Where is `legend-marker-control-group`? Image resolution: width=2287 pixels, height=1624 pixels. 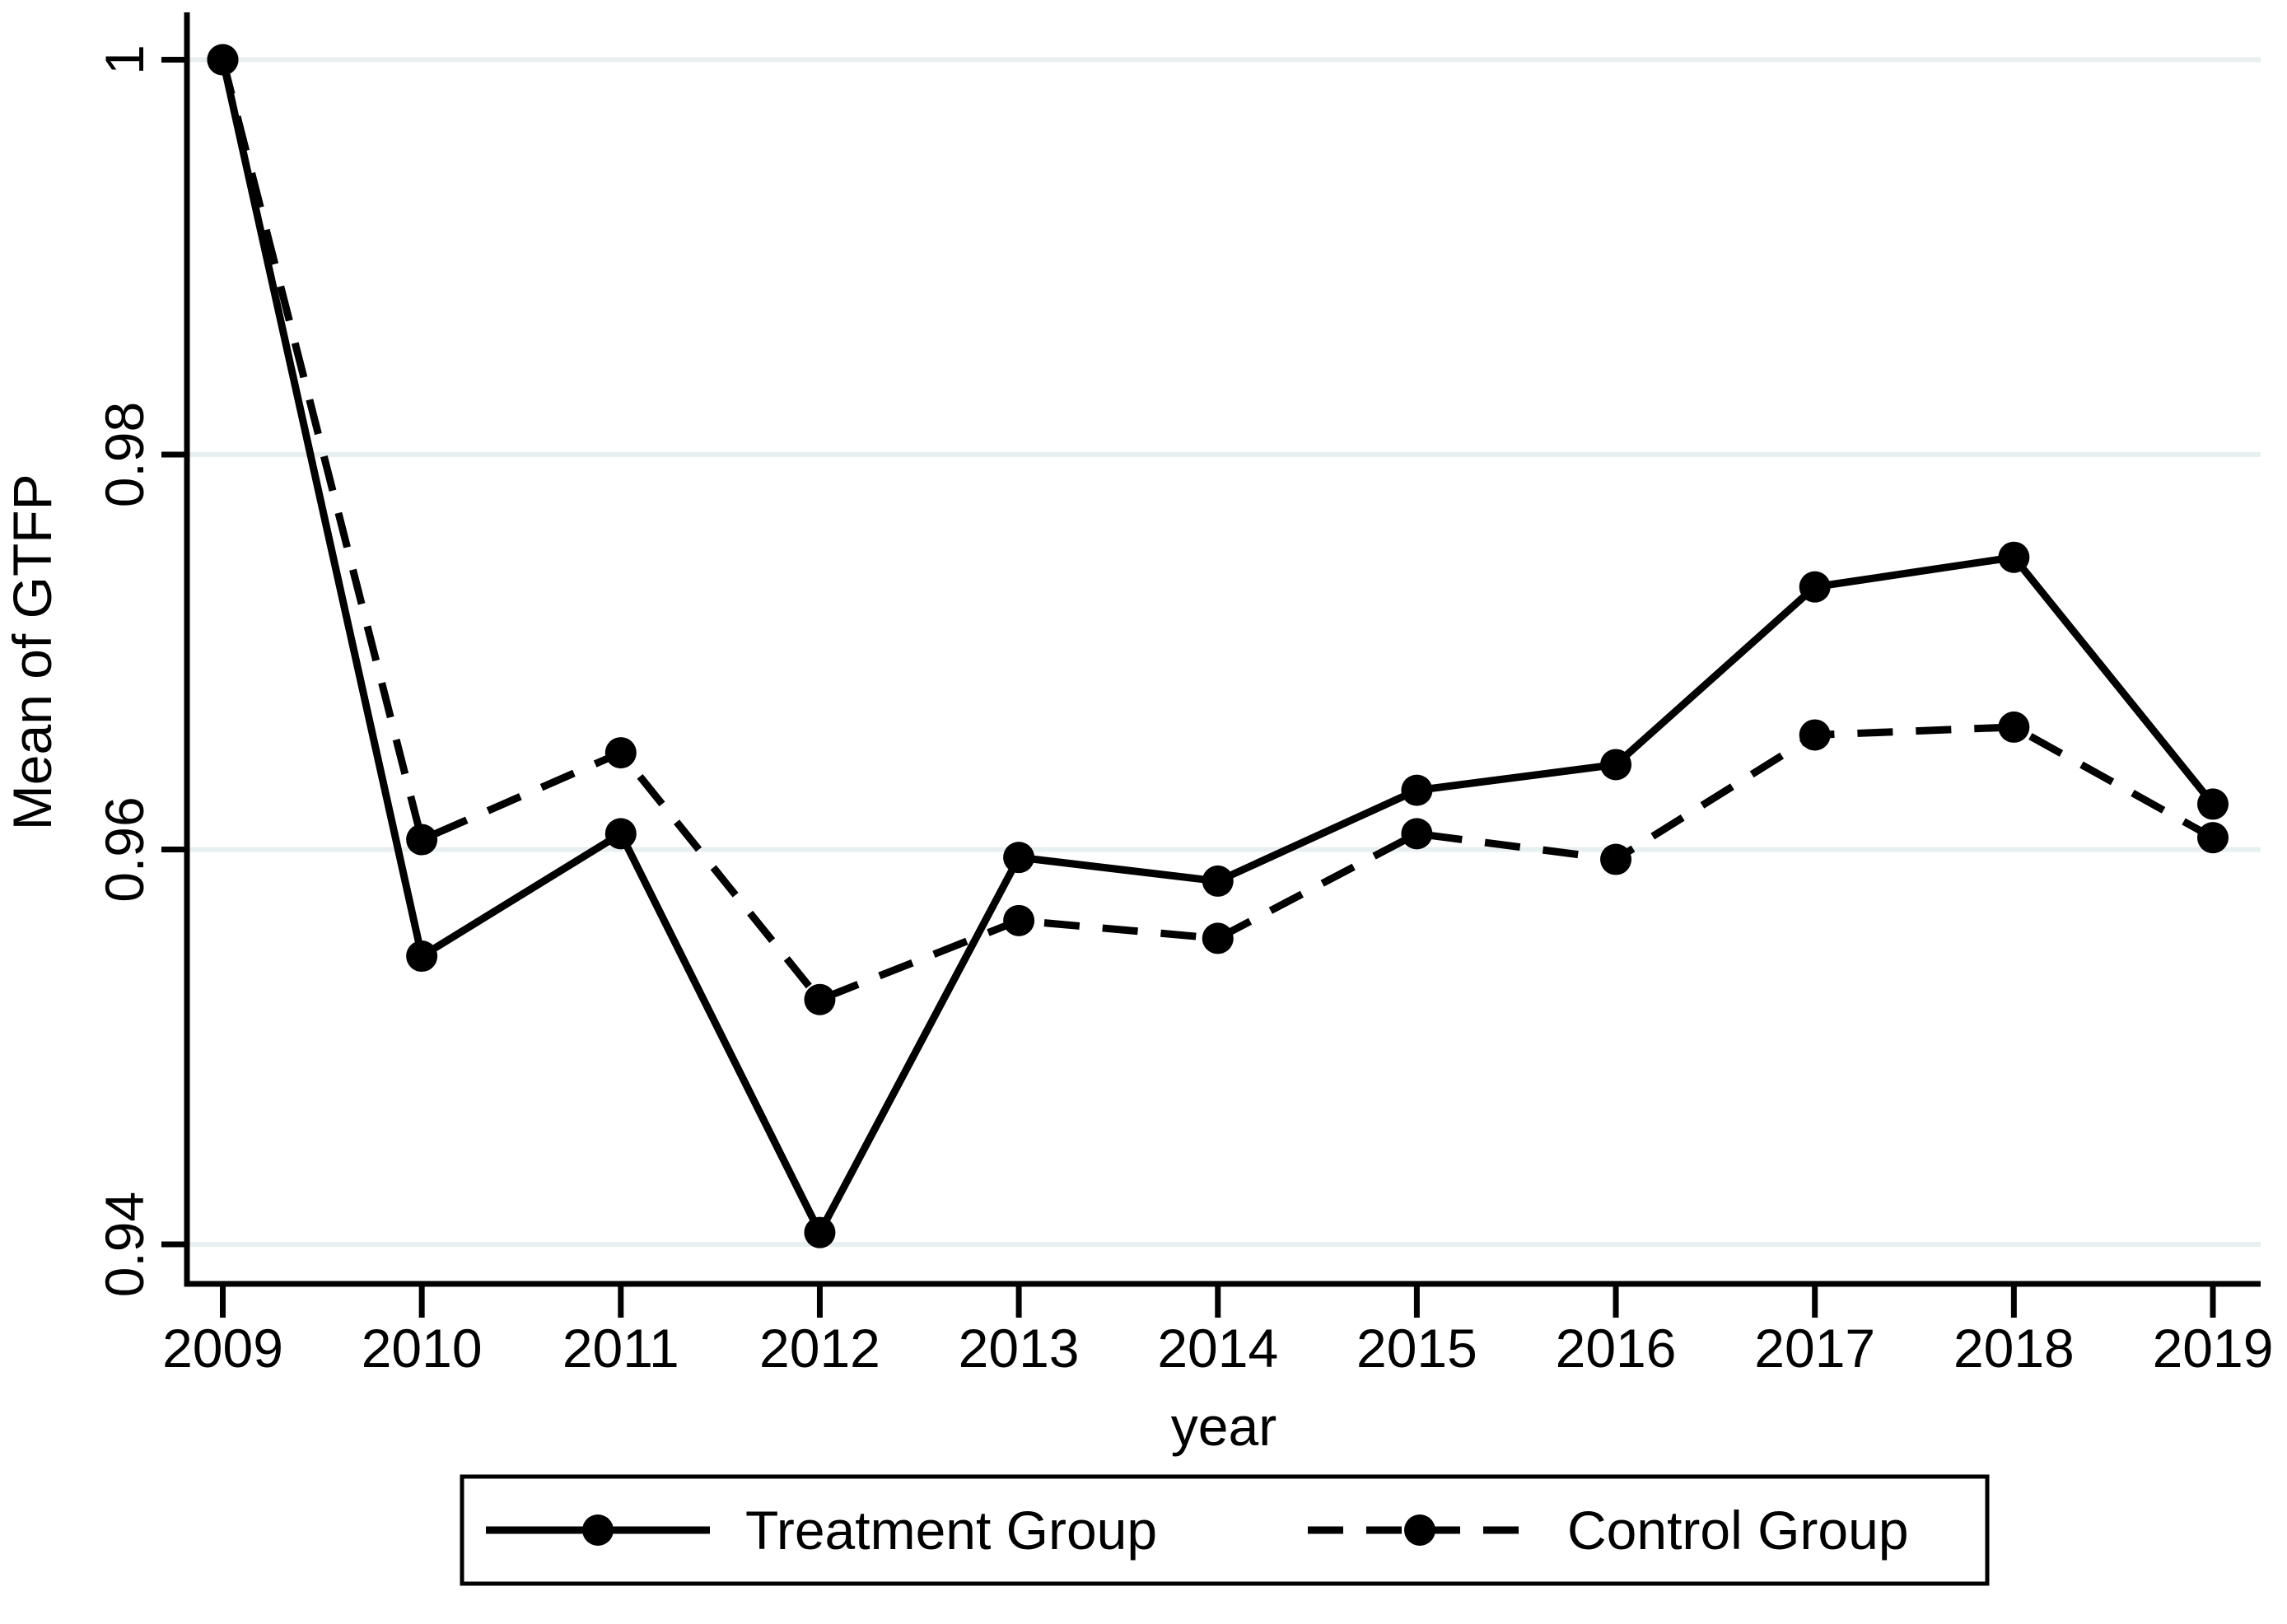 legend-marker-control-group is located at coordinates (1419, 1530).